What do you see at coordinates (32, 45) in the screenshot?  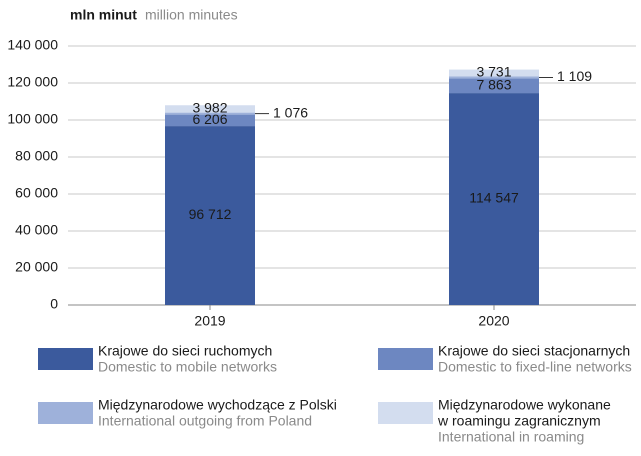 I see `y-tick-label: 140 000` at bounding box center [32, 45].